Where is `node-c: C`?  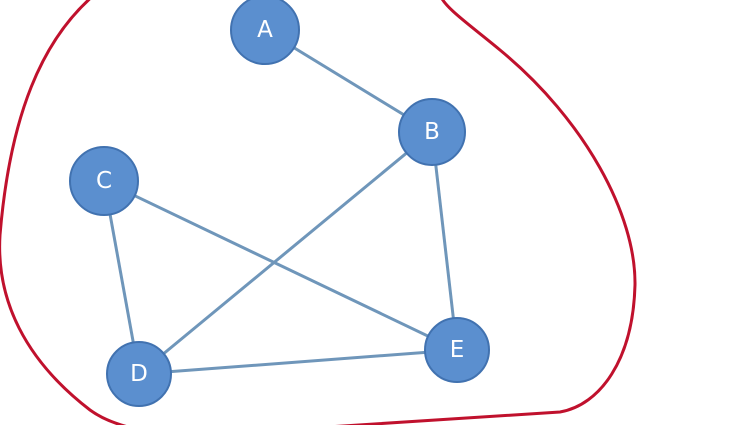 node-c: C is located at coordinates (104, 181).